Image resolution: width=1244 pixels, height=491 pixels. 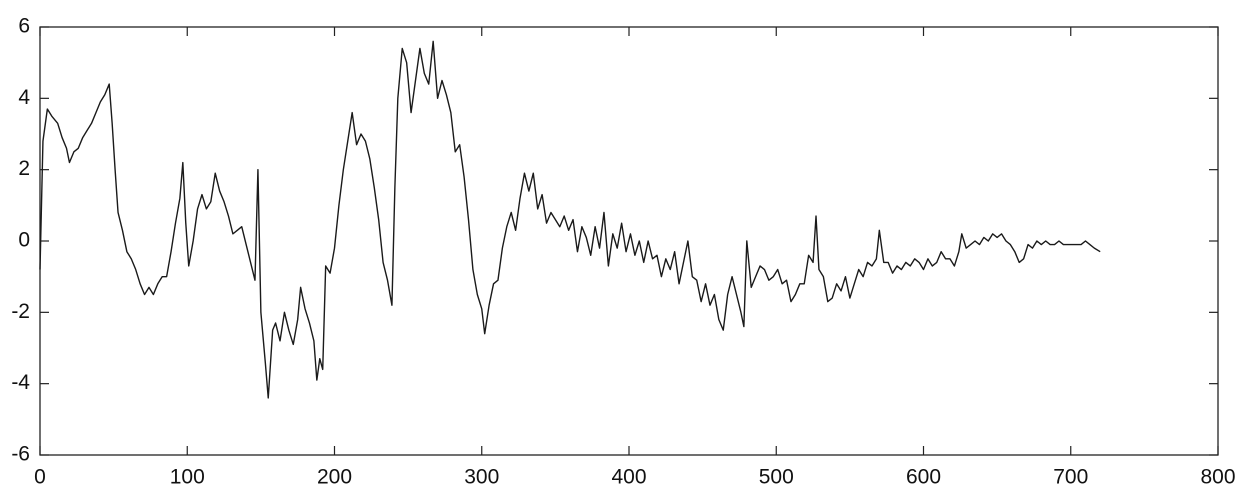 I want to click on x-tick-label: 100, so click(x=187, y=477).